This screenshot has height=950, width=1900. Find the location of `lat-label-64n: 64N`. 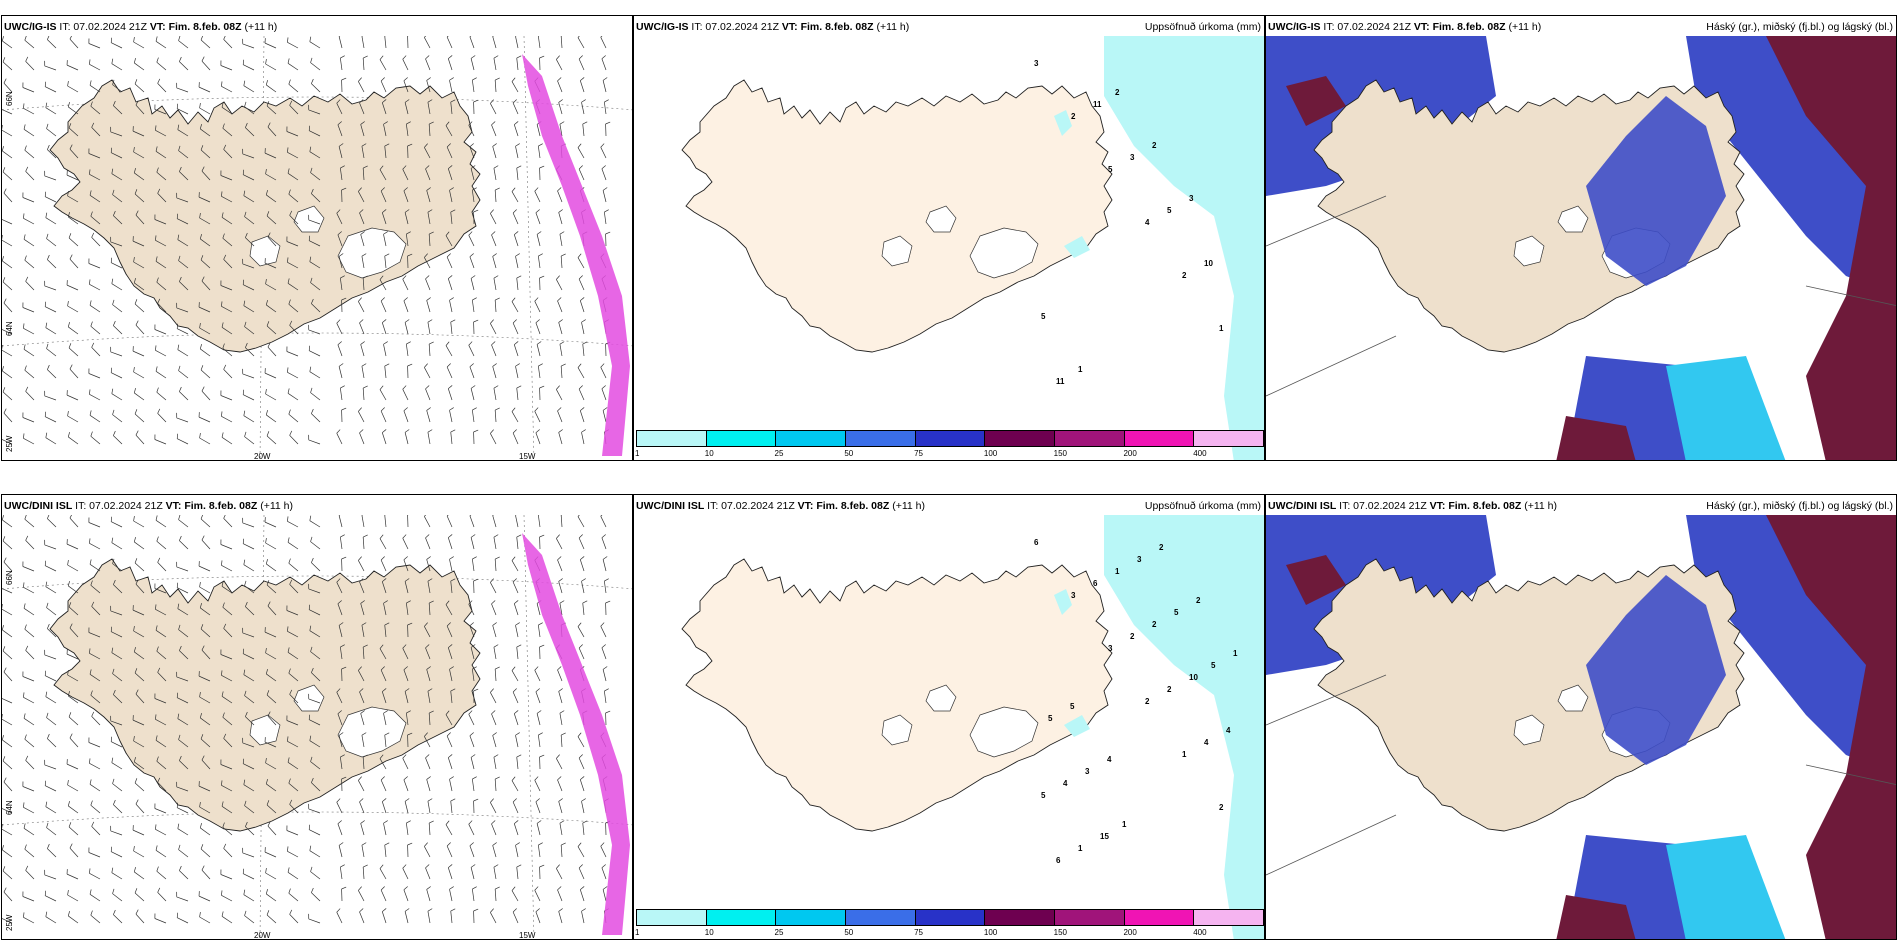

lat-label-64n: 64N is located at coordinates (9, 807).